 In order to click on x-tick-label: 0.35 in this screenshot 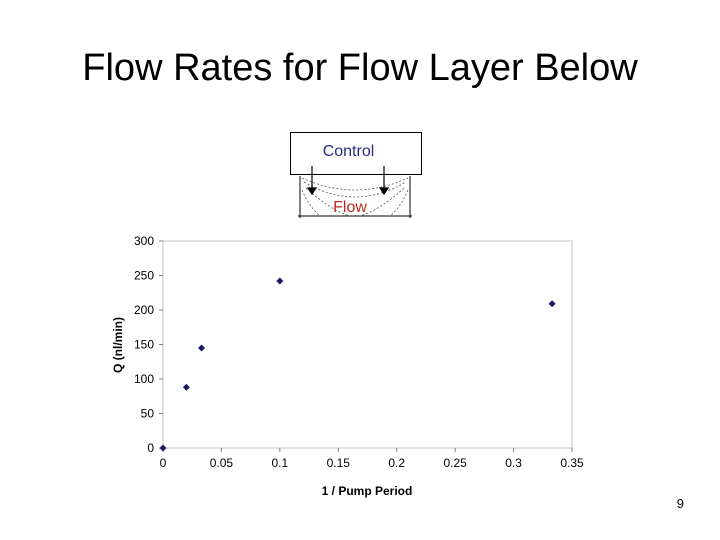, I will do `click(572, 463)`.